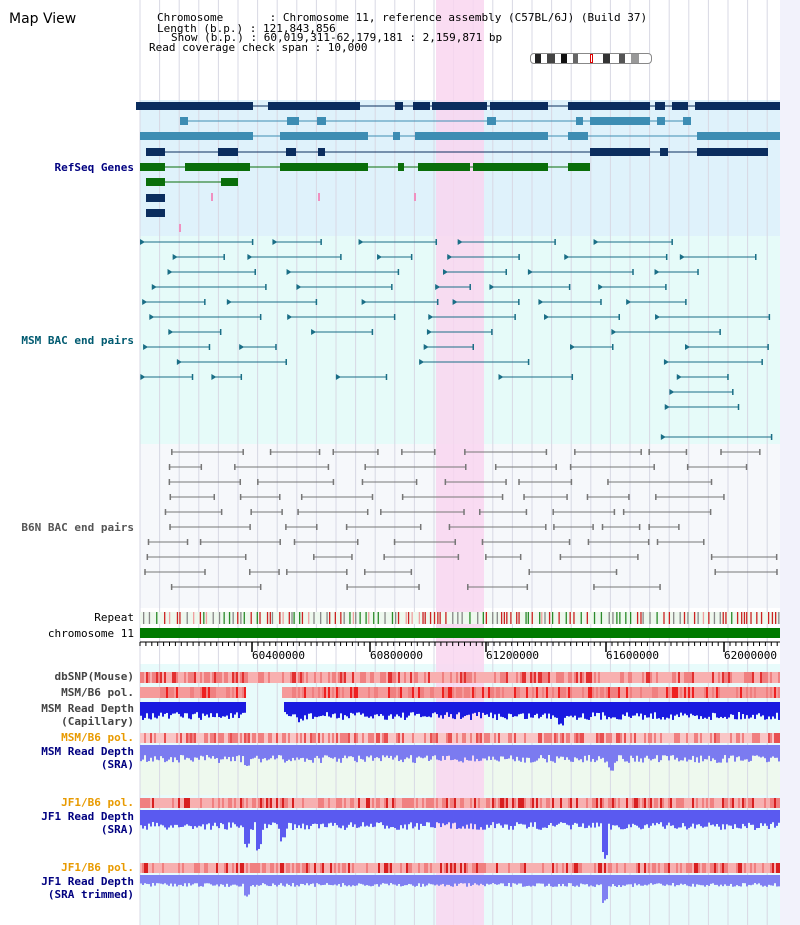 Image resolution: width=800 pixels, height=925 pixels. What do you see at coordinates (90, 633) in the screenshot?
I see `track-label-chromosome: chromosome 11` at bounding box center [90, 633].